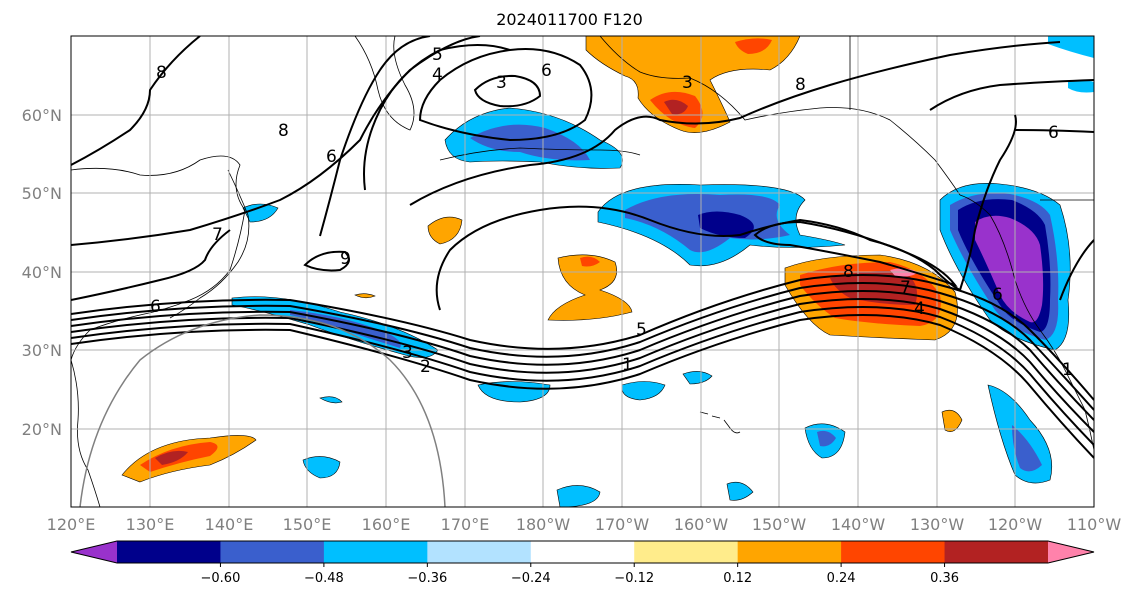  I want to click on colorbar-tick-label: −0.48, so click(324, 578).